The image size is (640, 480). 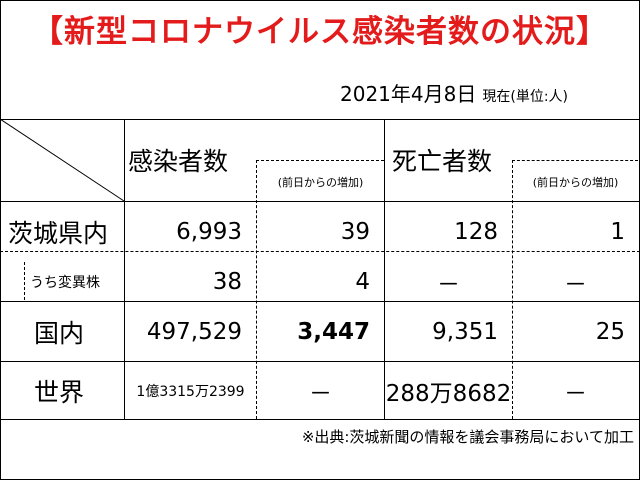 I want to click on world-deaths: 288万8682, so click(x=448, y=394).